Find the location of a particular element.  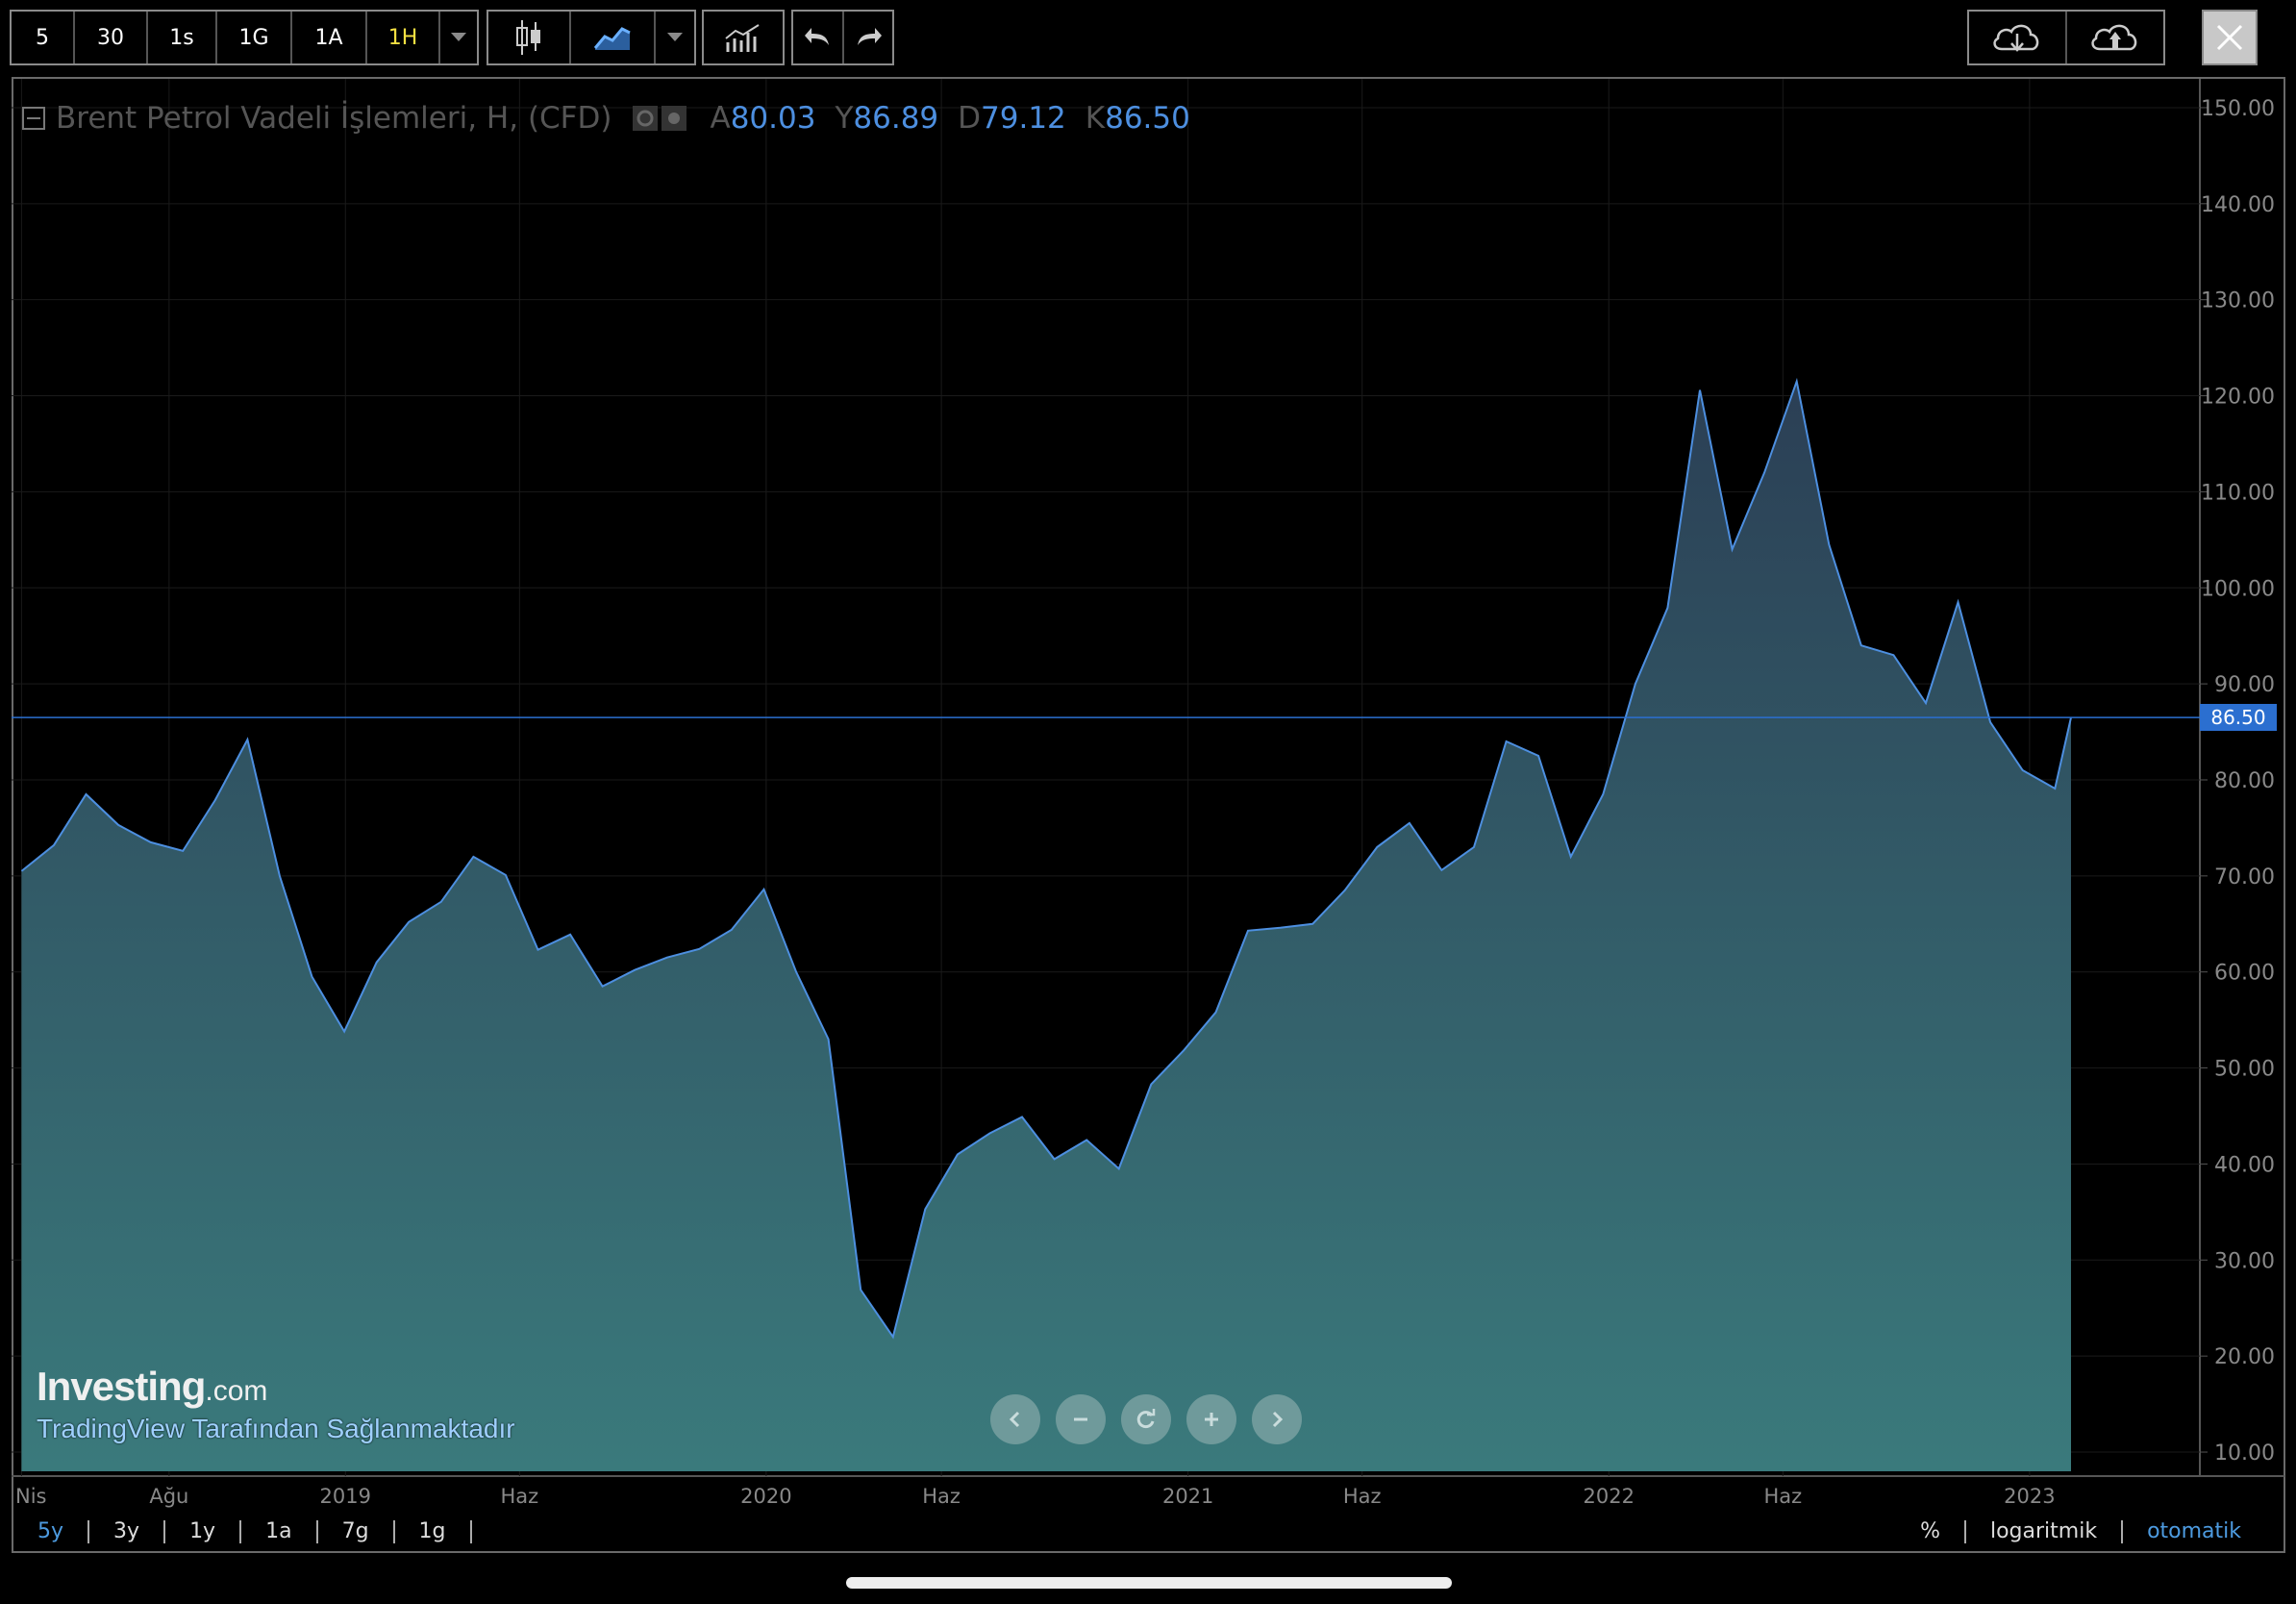

interval-1h-button: 1H is located at coordinates (403, 37).